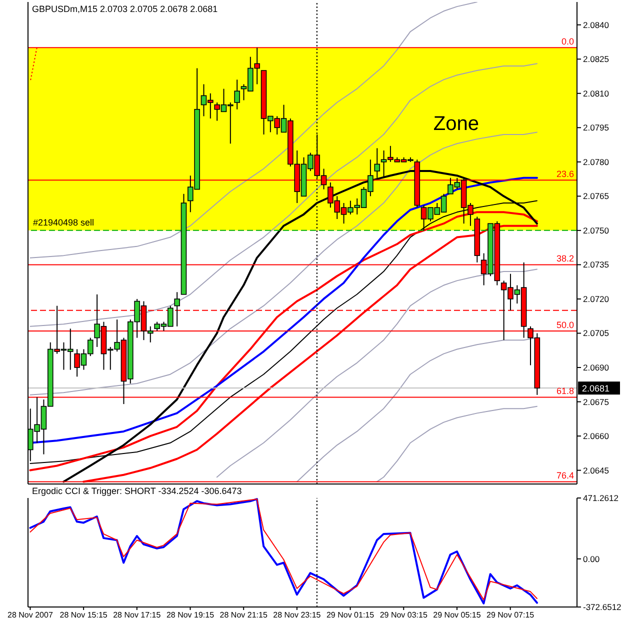 This screenshot has width=625, height=625. Describe the element at coordinates (596, 333) in the screenshot. I see `y-tick-label: 2.0705` at that location.